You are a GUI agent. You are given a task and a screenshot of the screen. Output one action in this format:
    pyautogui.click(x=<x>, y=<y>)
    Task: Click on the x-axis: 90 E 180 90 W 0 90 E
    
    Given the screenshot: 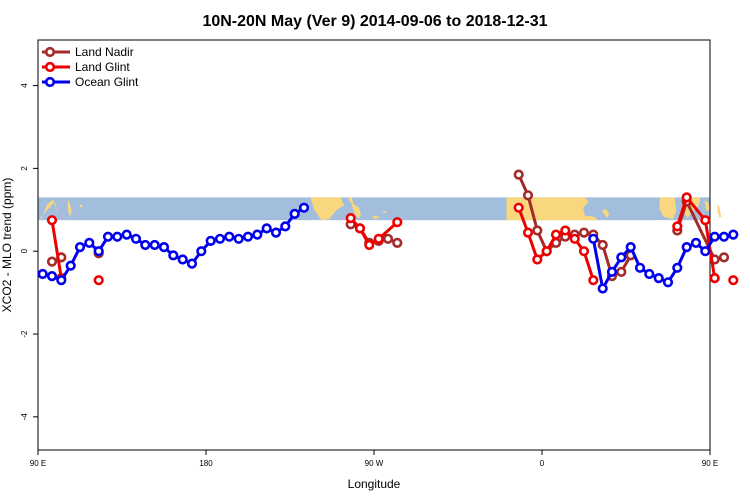 What is the action you would take?
    pyautogui.click(x=374, y=459)
    